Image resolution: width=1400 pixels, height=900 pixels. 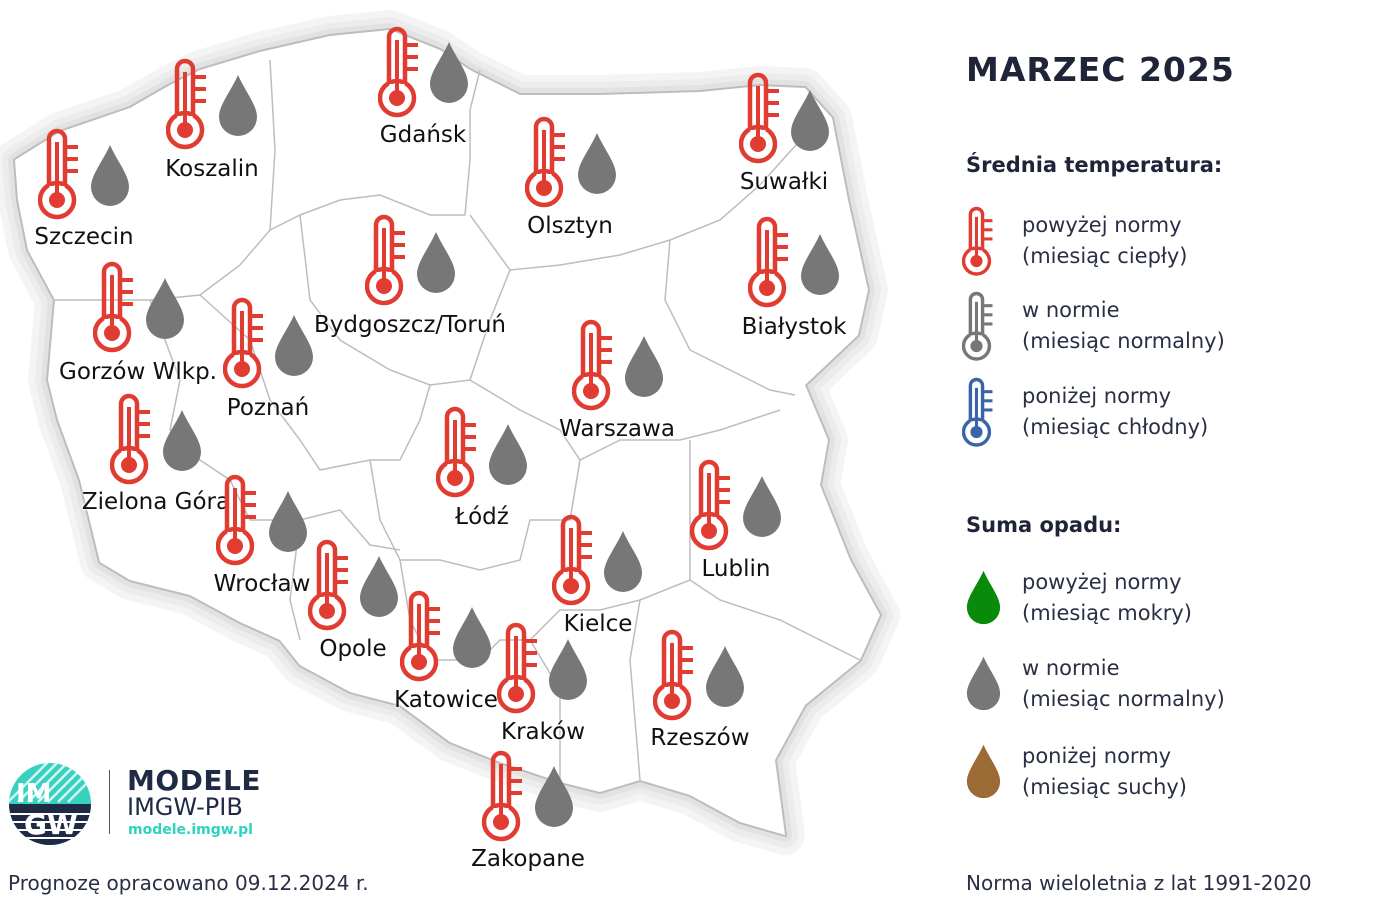 What do you see at coordinates (700, 738) in the screenshot?
I see `city-label: Rzeszów` at bounding box center [700, 738].